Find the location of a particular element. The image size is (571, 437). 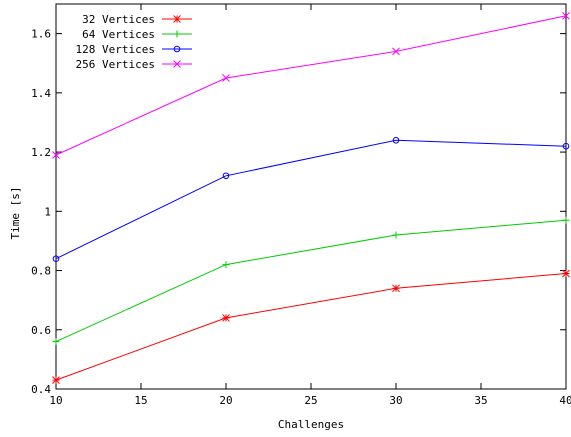

x-tick-label: 30 is located at coordinates (395, 400).